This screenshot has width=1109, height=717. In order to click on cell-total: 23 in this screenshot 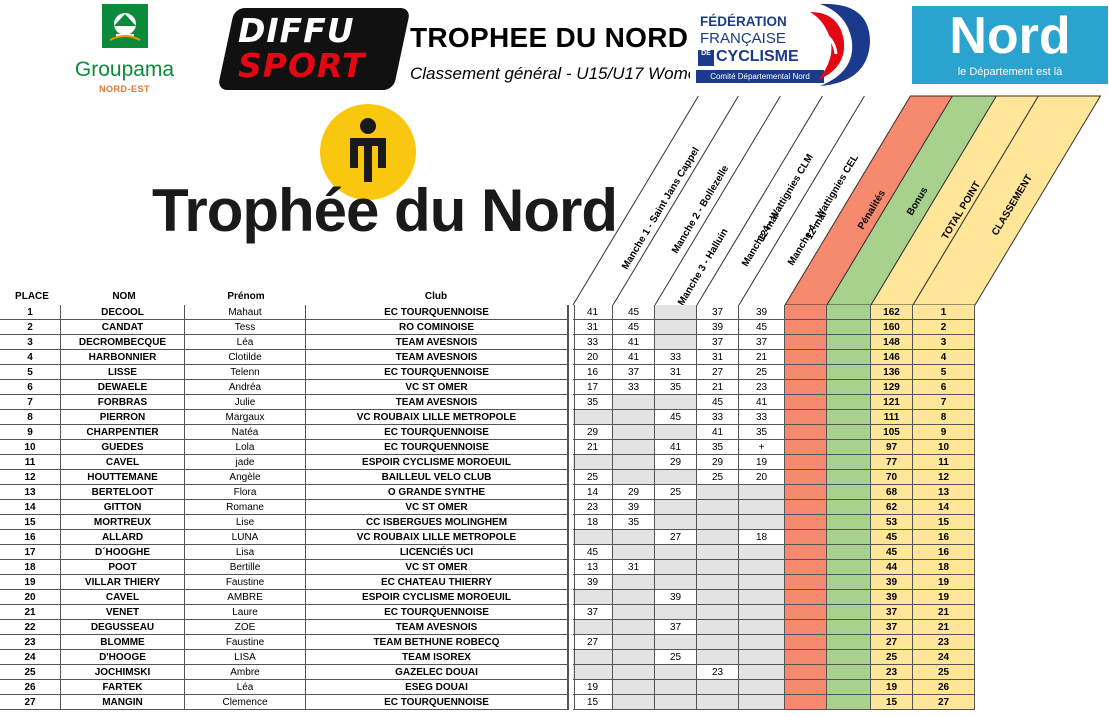, I will do `click(892, 672)`.